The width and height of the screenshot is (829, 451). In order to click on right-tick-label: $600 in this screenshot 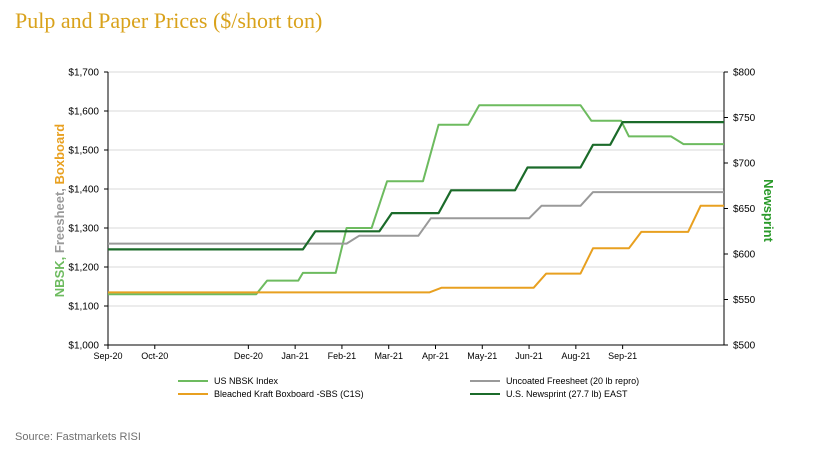, I will do `click(744, 255)`.